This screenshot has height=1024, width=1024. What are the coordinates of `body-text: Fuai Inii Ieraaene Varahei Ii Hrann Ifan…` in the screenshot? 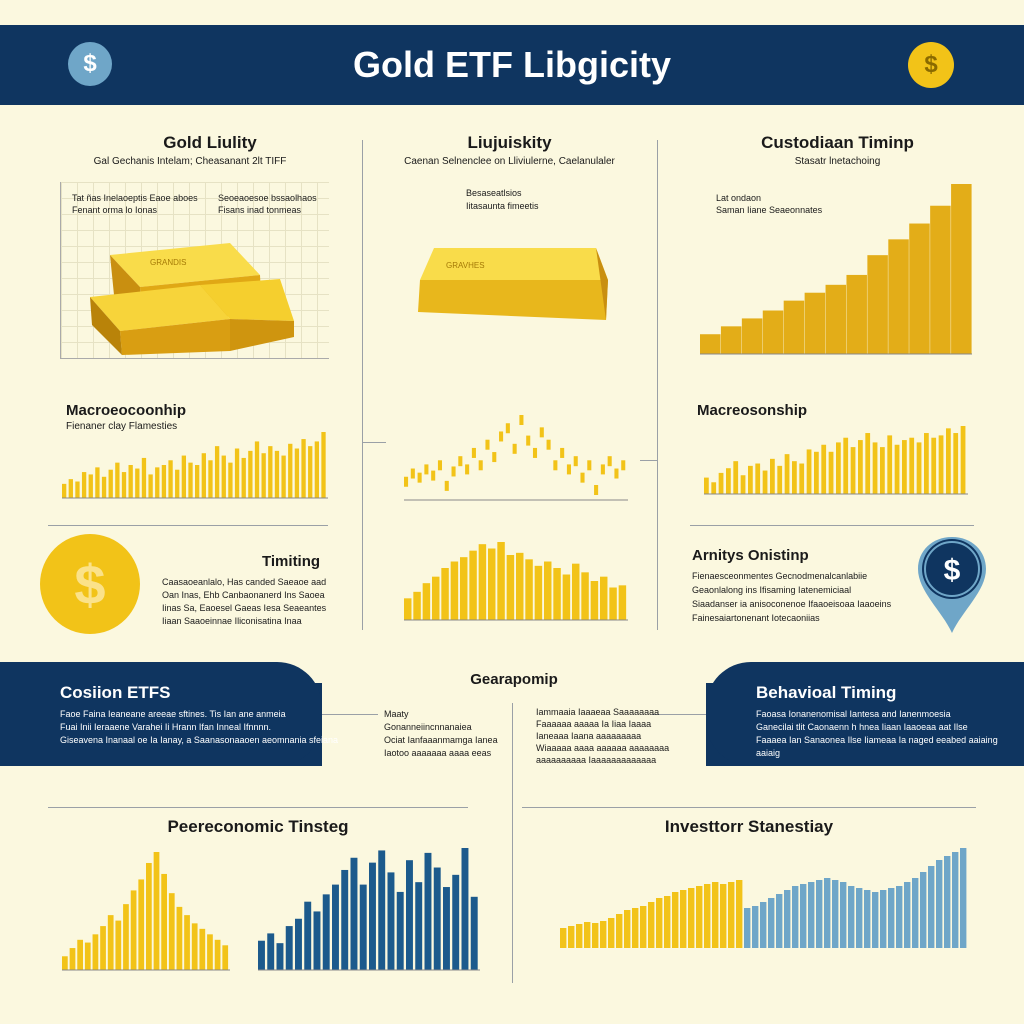 It's located at (165, 727).